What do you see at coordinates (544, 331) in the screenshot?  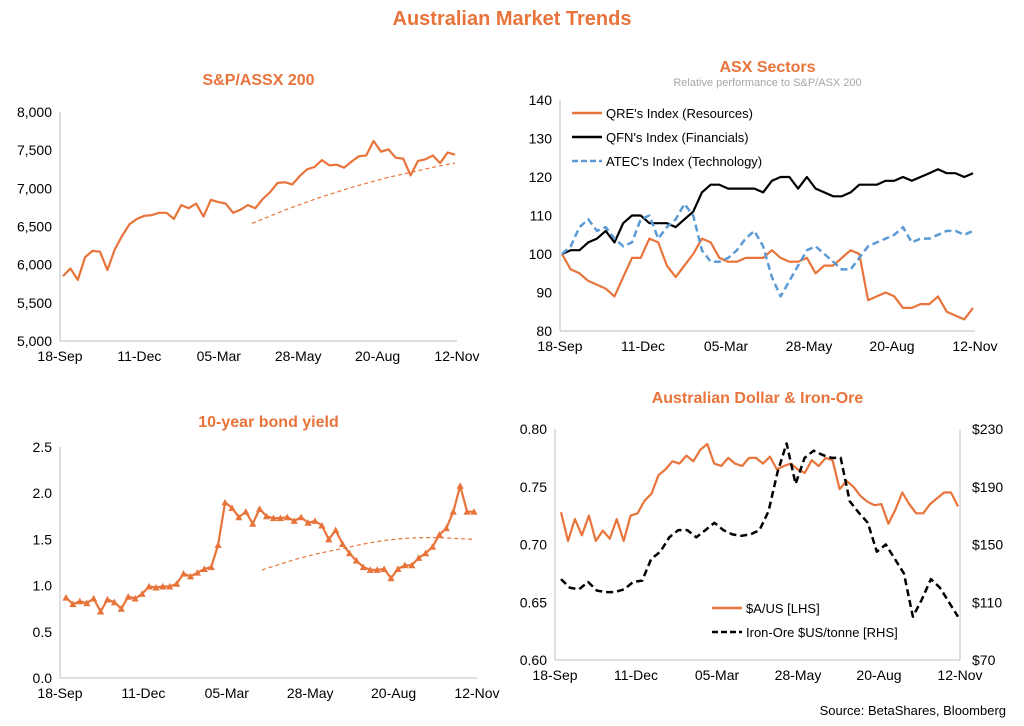 I see `y-tick-label: 80` at bounding box center [544, 331].